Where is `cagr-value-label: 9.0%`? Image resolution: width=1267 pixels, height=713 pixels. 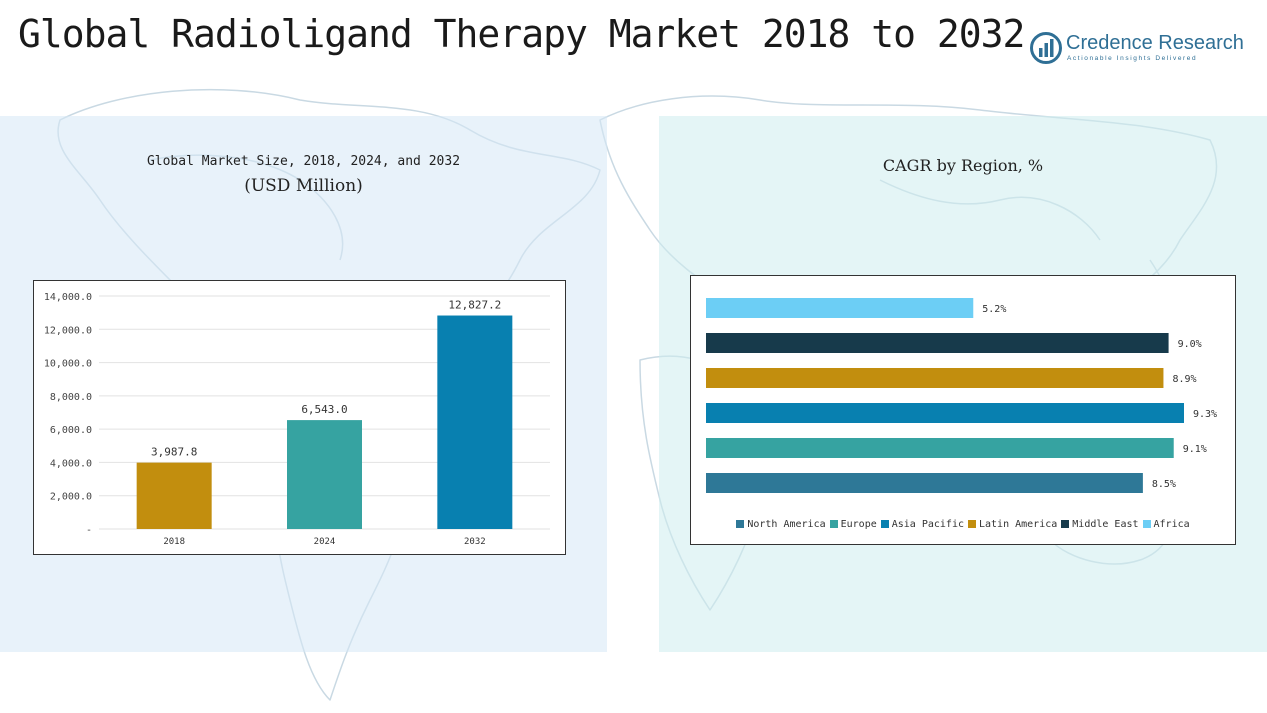 cagr-value-label: 9.0% is located at coordinates (1190, 344).